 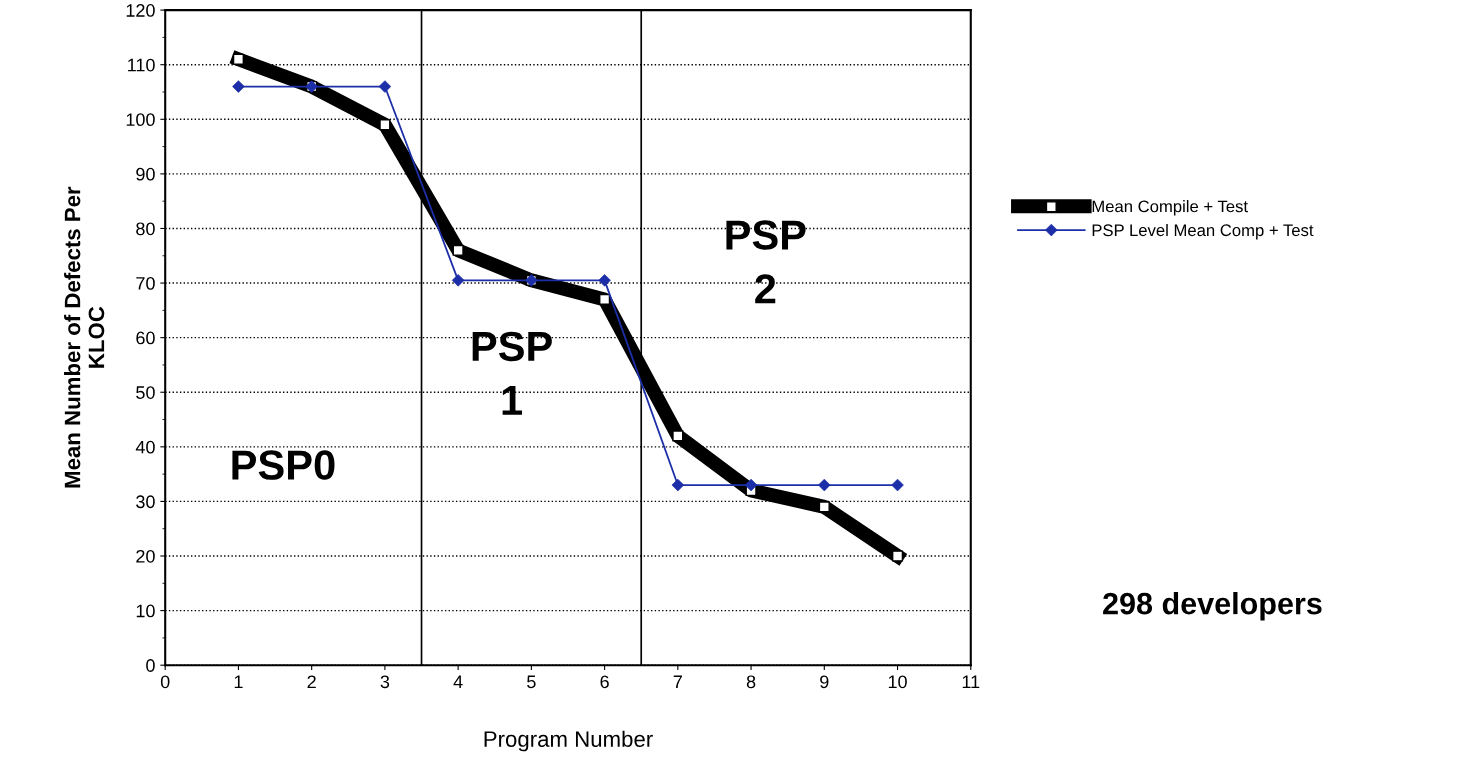 I want to click on x-tick-label: 6, so click(x=604, y=682).